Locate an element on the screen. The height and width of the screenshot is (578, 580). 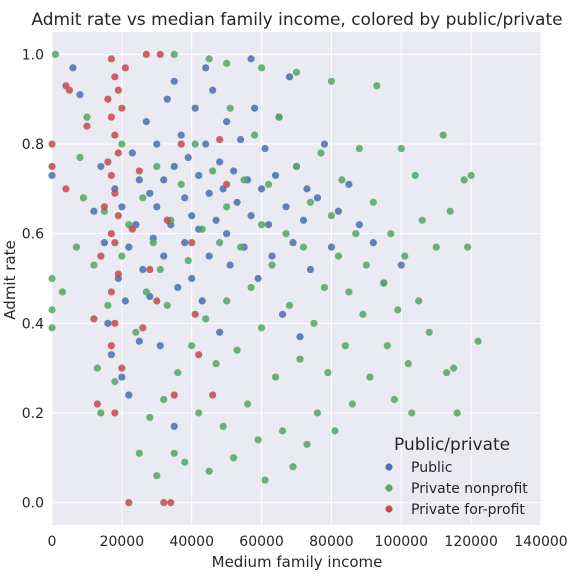
y-axis-label: Admit rate is located at coordinates (10, 279).